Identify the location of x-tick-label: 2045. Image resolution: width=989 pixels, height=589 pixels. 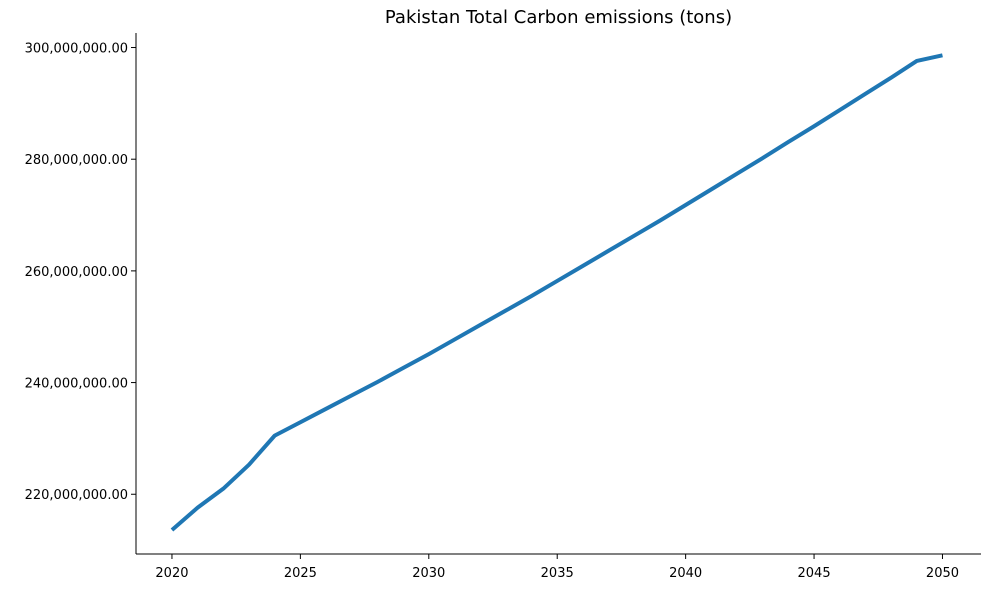
(814, 573).